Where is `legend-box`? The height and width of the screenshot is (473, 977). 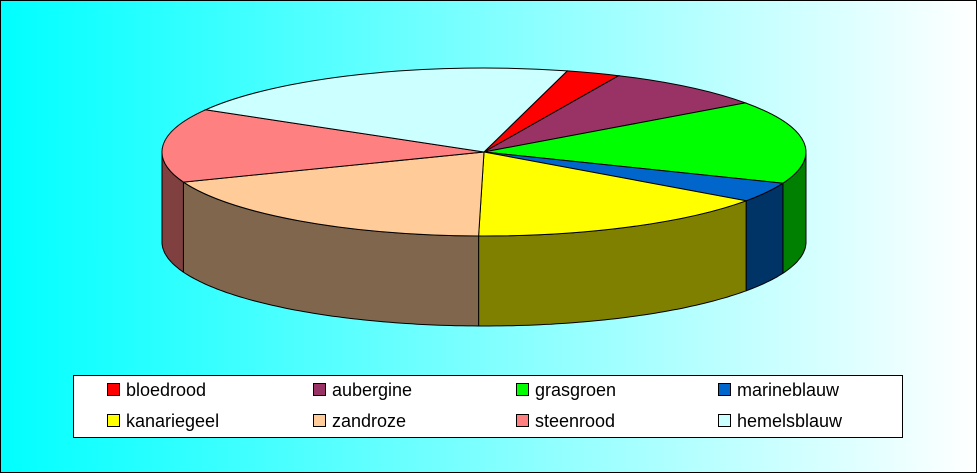
legend-box is located at coordinates (488, 406).